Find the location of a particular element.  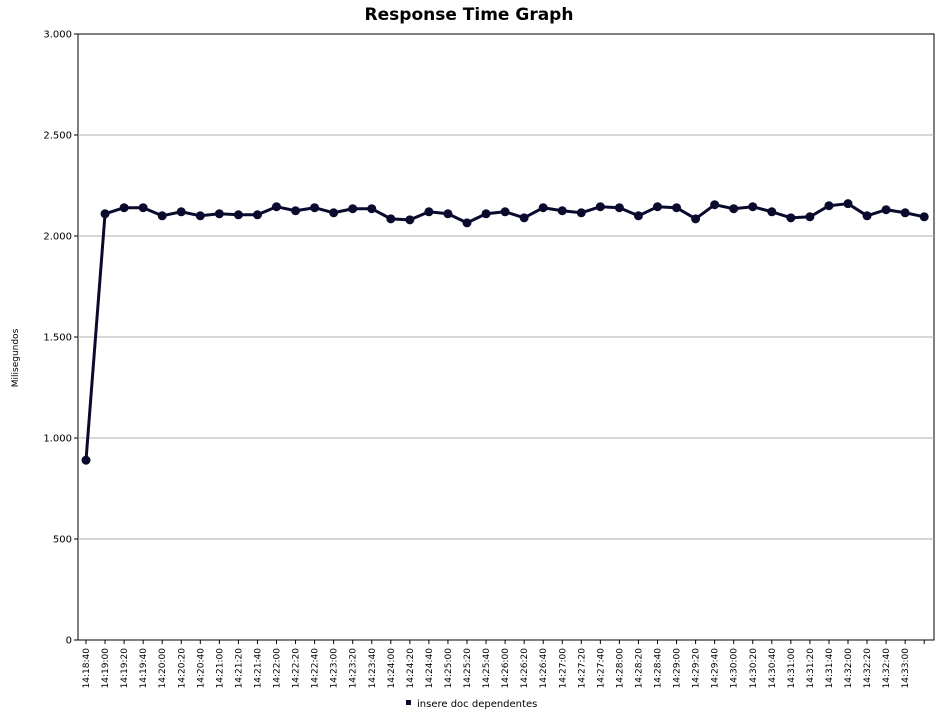

legend: insere doc dependentes is located at coordinates (471, 704).